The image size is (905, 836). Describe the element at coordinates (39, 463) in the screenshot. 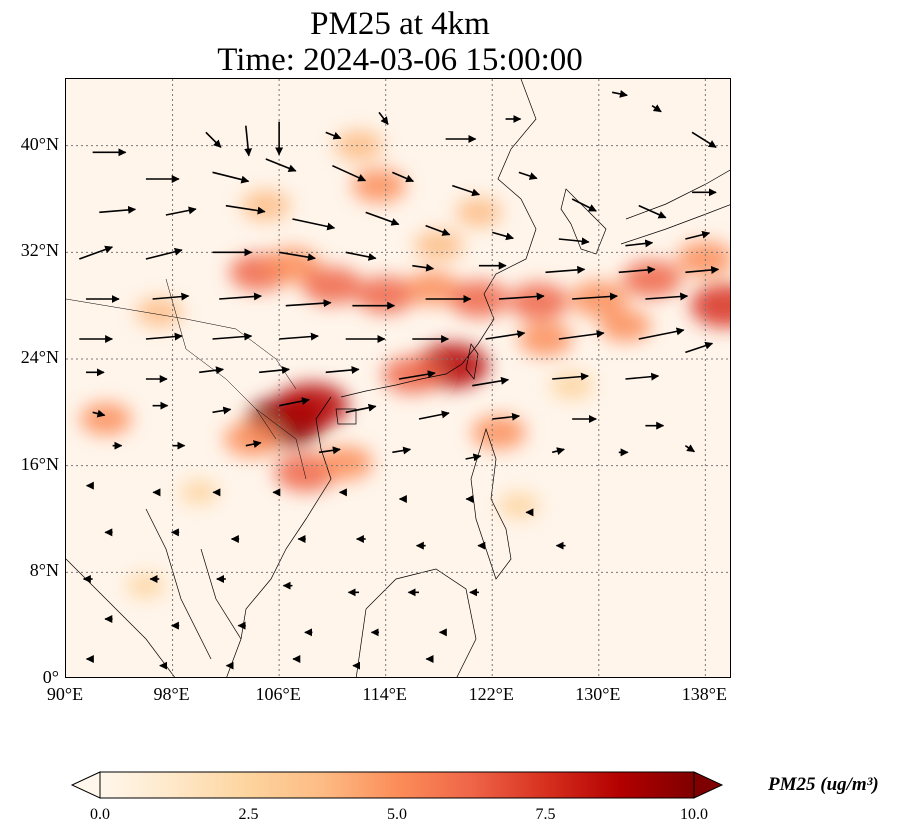

I see `latitude-tick-label: 16°N` at that location.